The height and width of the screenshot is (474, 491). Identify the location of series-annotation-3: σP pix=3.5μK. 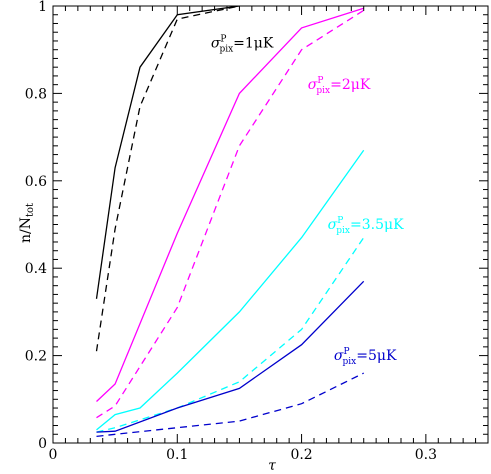
(366, 226).